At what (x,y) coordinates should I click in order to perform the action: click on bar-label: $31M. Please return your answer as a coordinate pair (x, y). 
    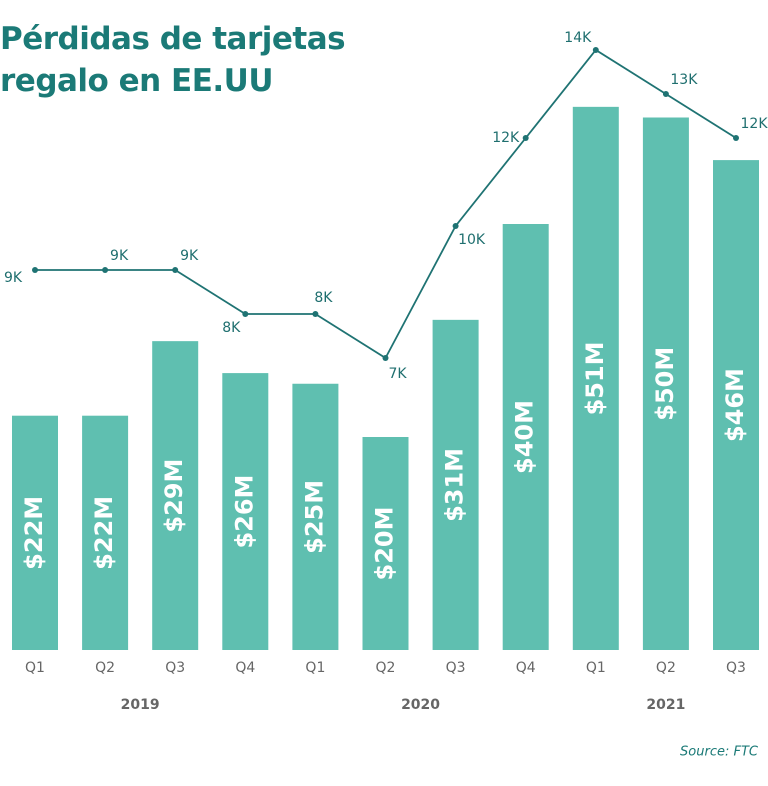
    Looking at the image, I should click on (455, 485).